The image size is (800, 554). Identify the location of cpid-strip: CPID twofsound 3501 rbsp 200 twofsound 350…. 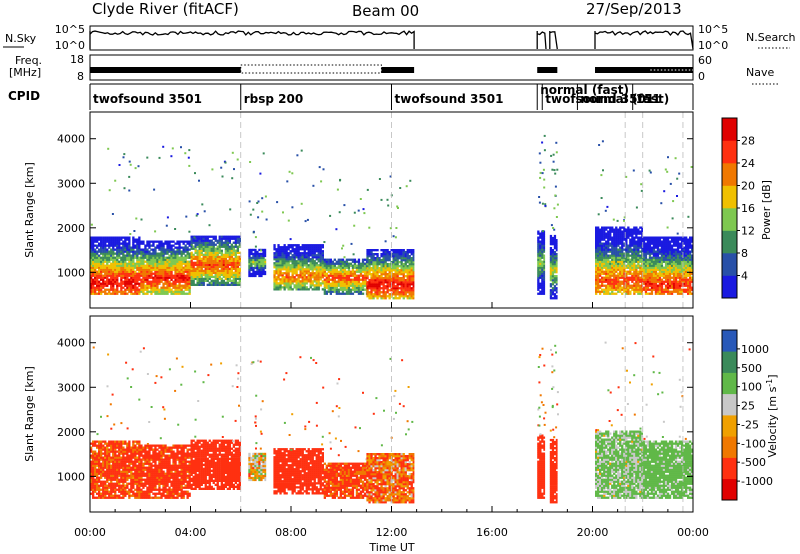
(351, 96).